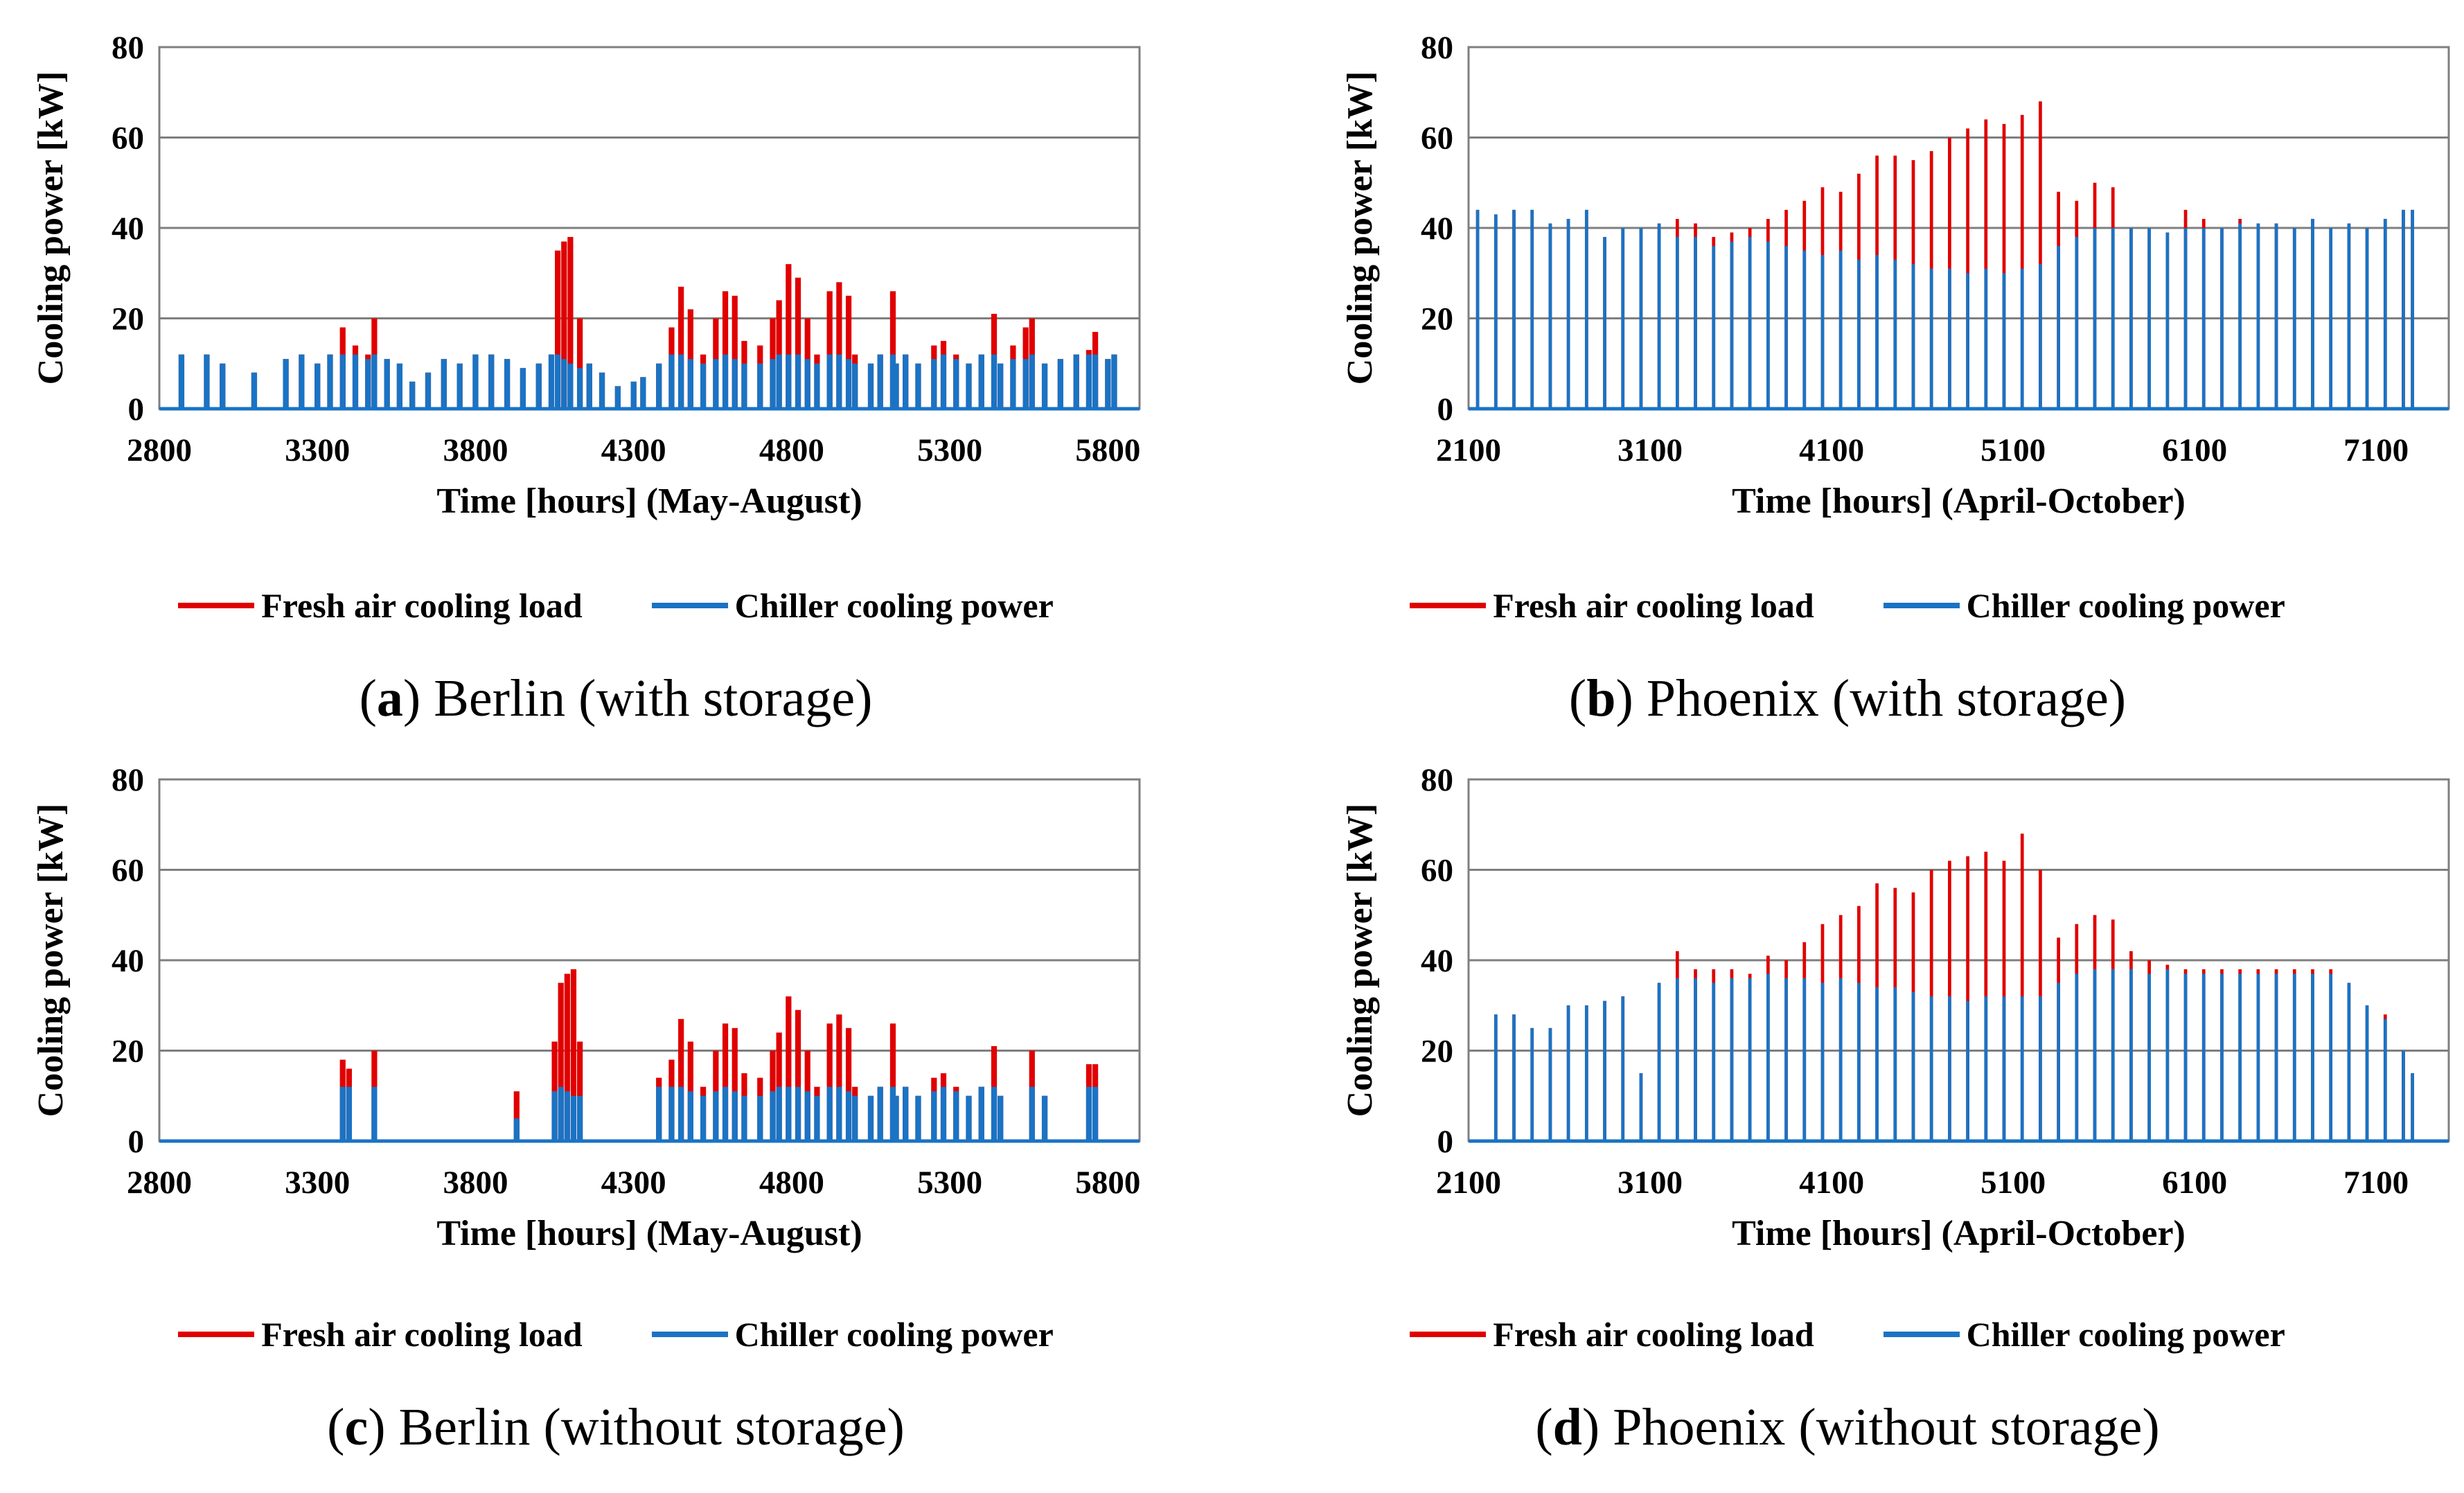 This screenshot has height=1493, width=2464. Describe the element at coordinates (128, 319) in the screenshot. I see `y-tick-label: 20` at that location.